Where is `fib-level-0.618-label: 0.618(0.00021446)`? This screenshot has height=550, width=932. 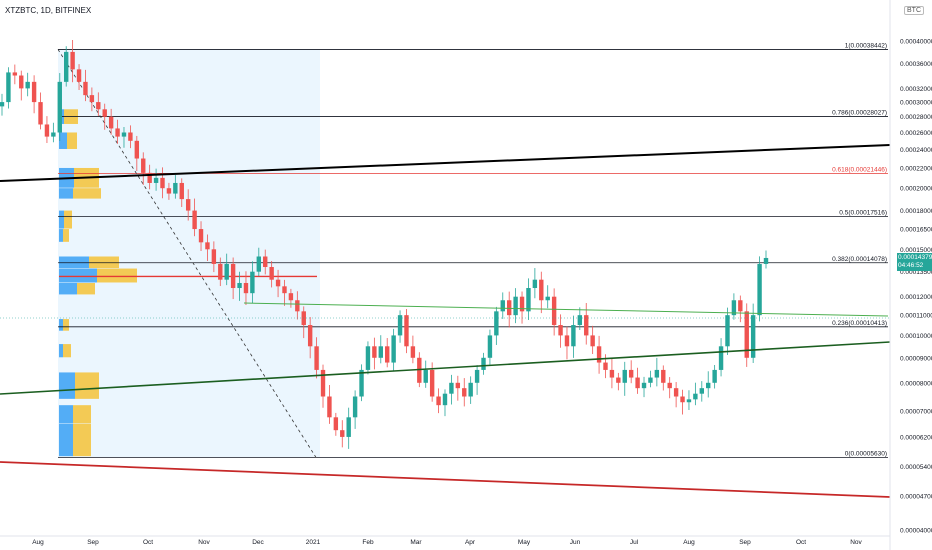
fib-level-0.618-label: 0.618(0.00021446) is located at coordinates (859, 169).